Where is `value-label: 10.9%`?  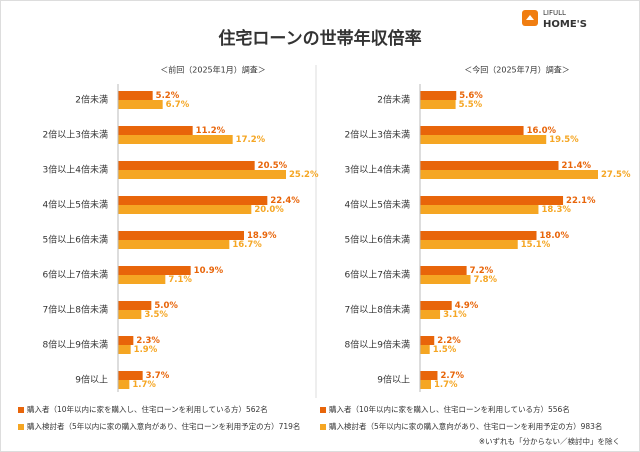 value-label: 10.9% is located at coordinates (209, 271).